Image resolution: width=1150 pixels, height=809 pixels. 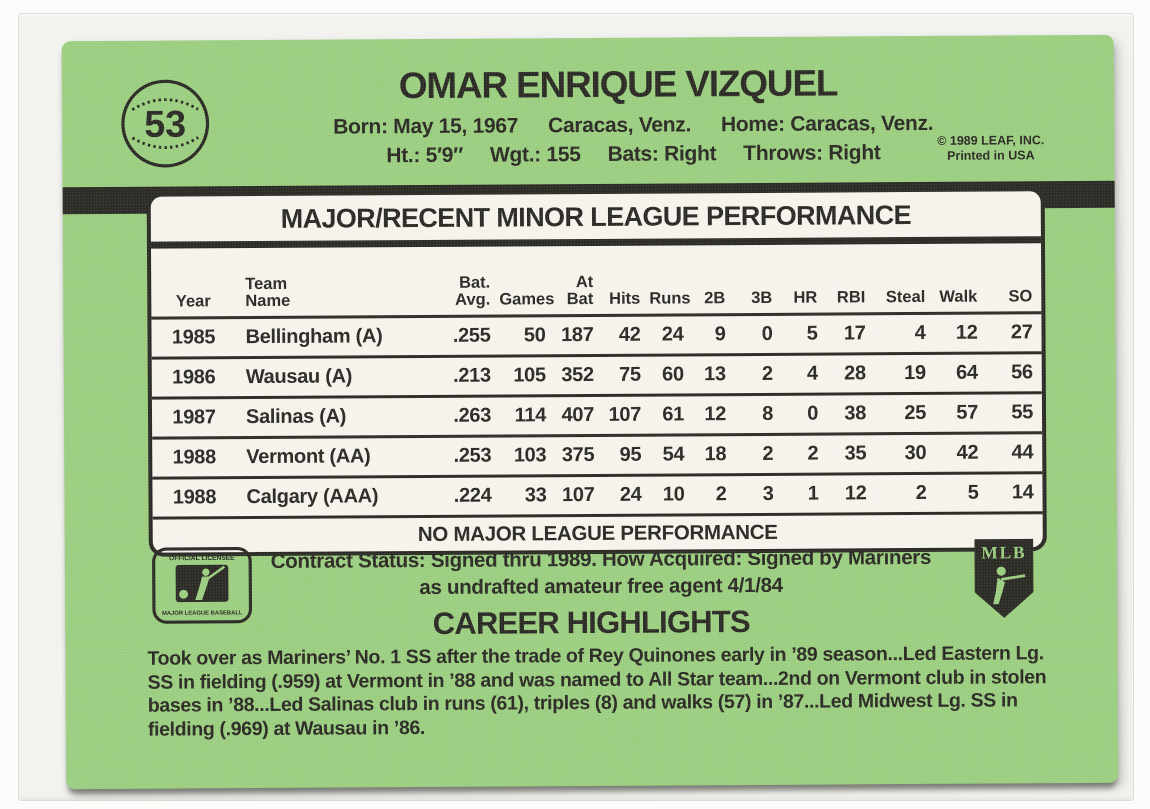 What do you see at coordinates (471, 375) in the screenshot?
I see `stats-cell: .213` at bounding box center [471, 375].